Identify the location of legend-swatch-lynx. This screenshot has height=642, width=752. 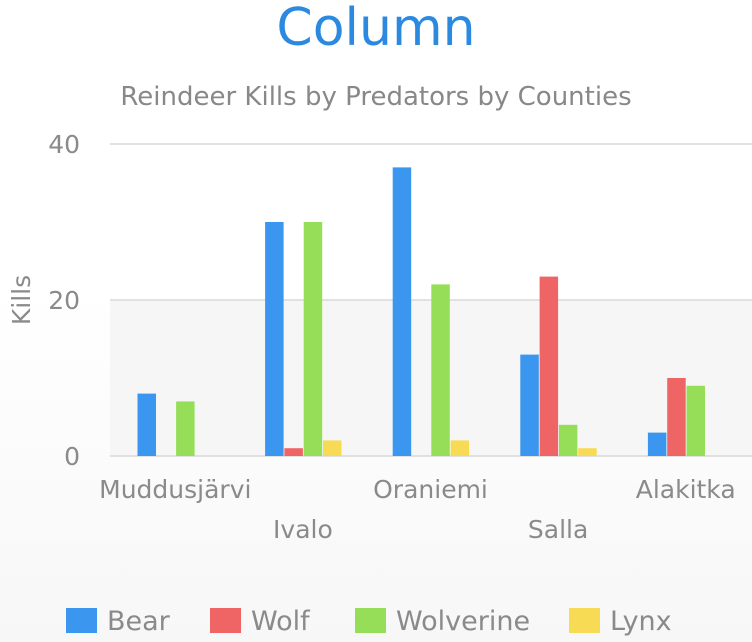
(584, 620).